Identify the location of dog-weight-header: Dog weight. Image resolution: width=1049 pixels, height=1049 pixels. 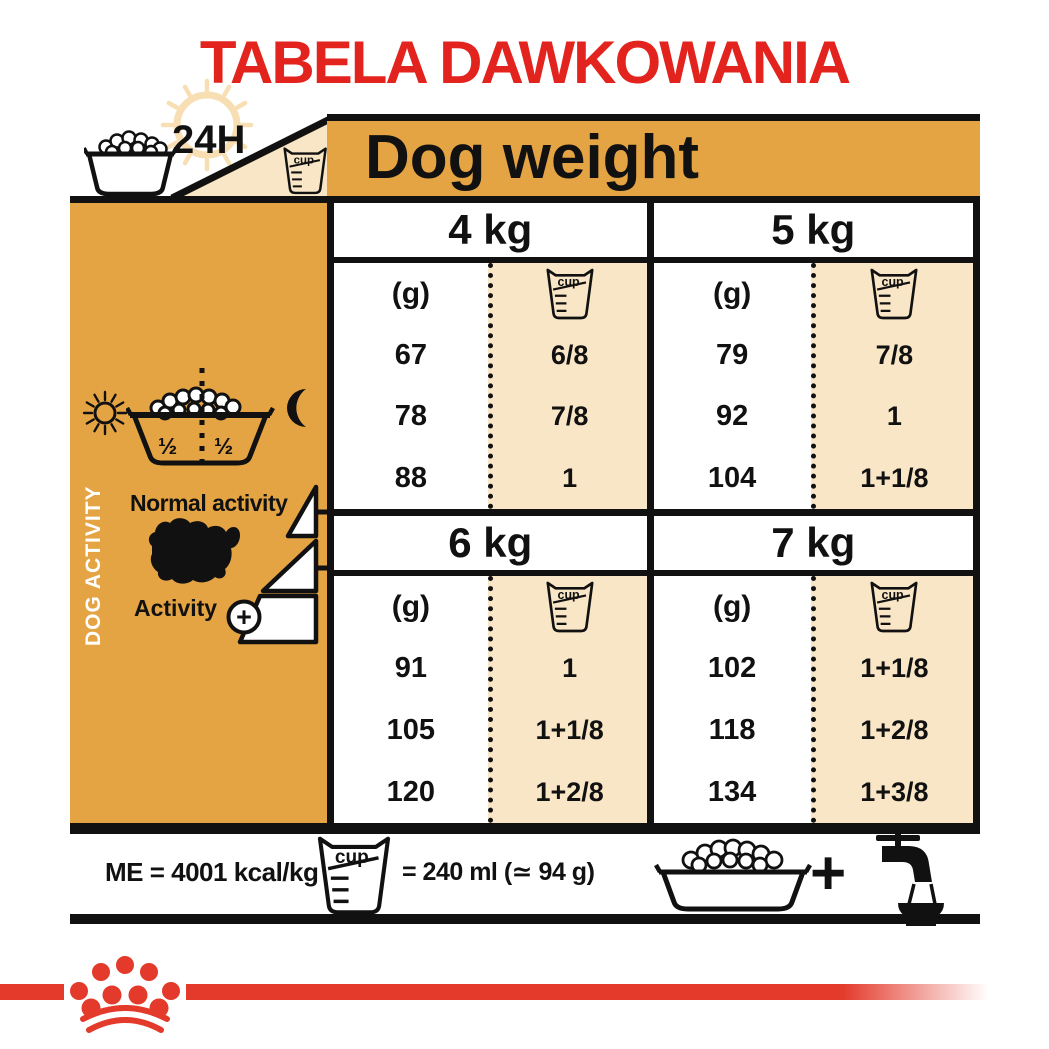
(653, 158).